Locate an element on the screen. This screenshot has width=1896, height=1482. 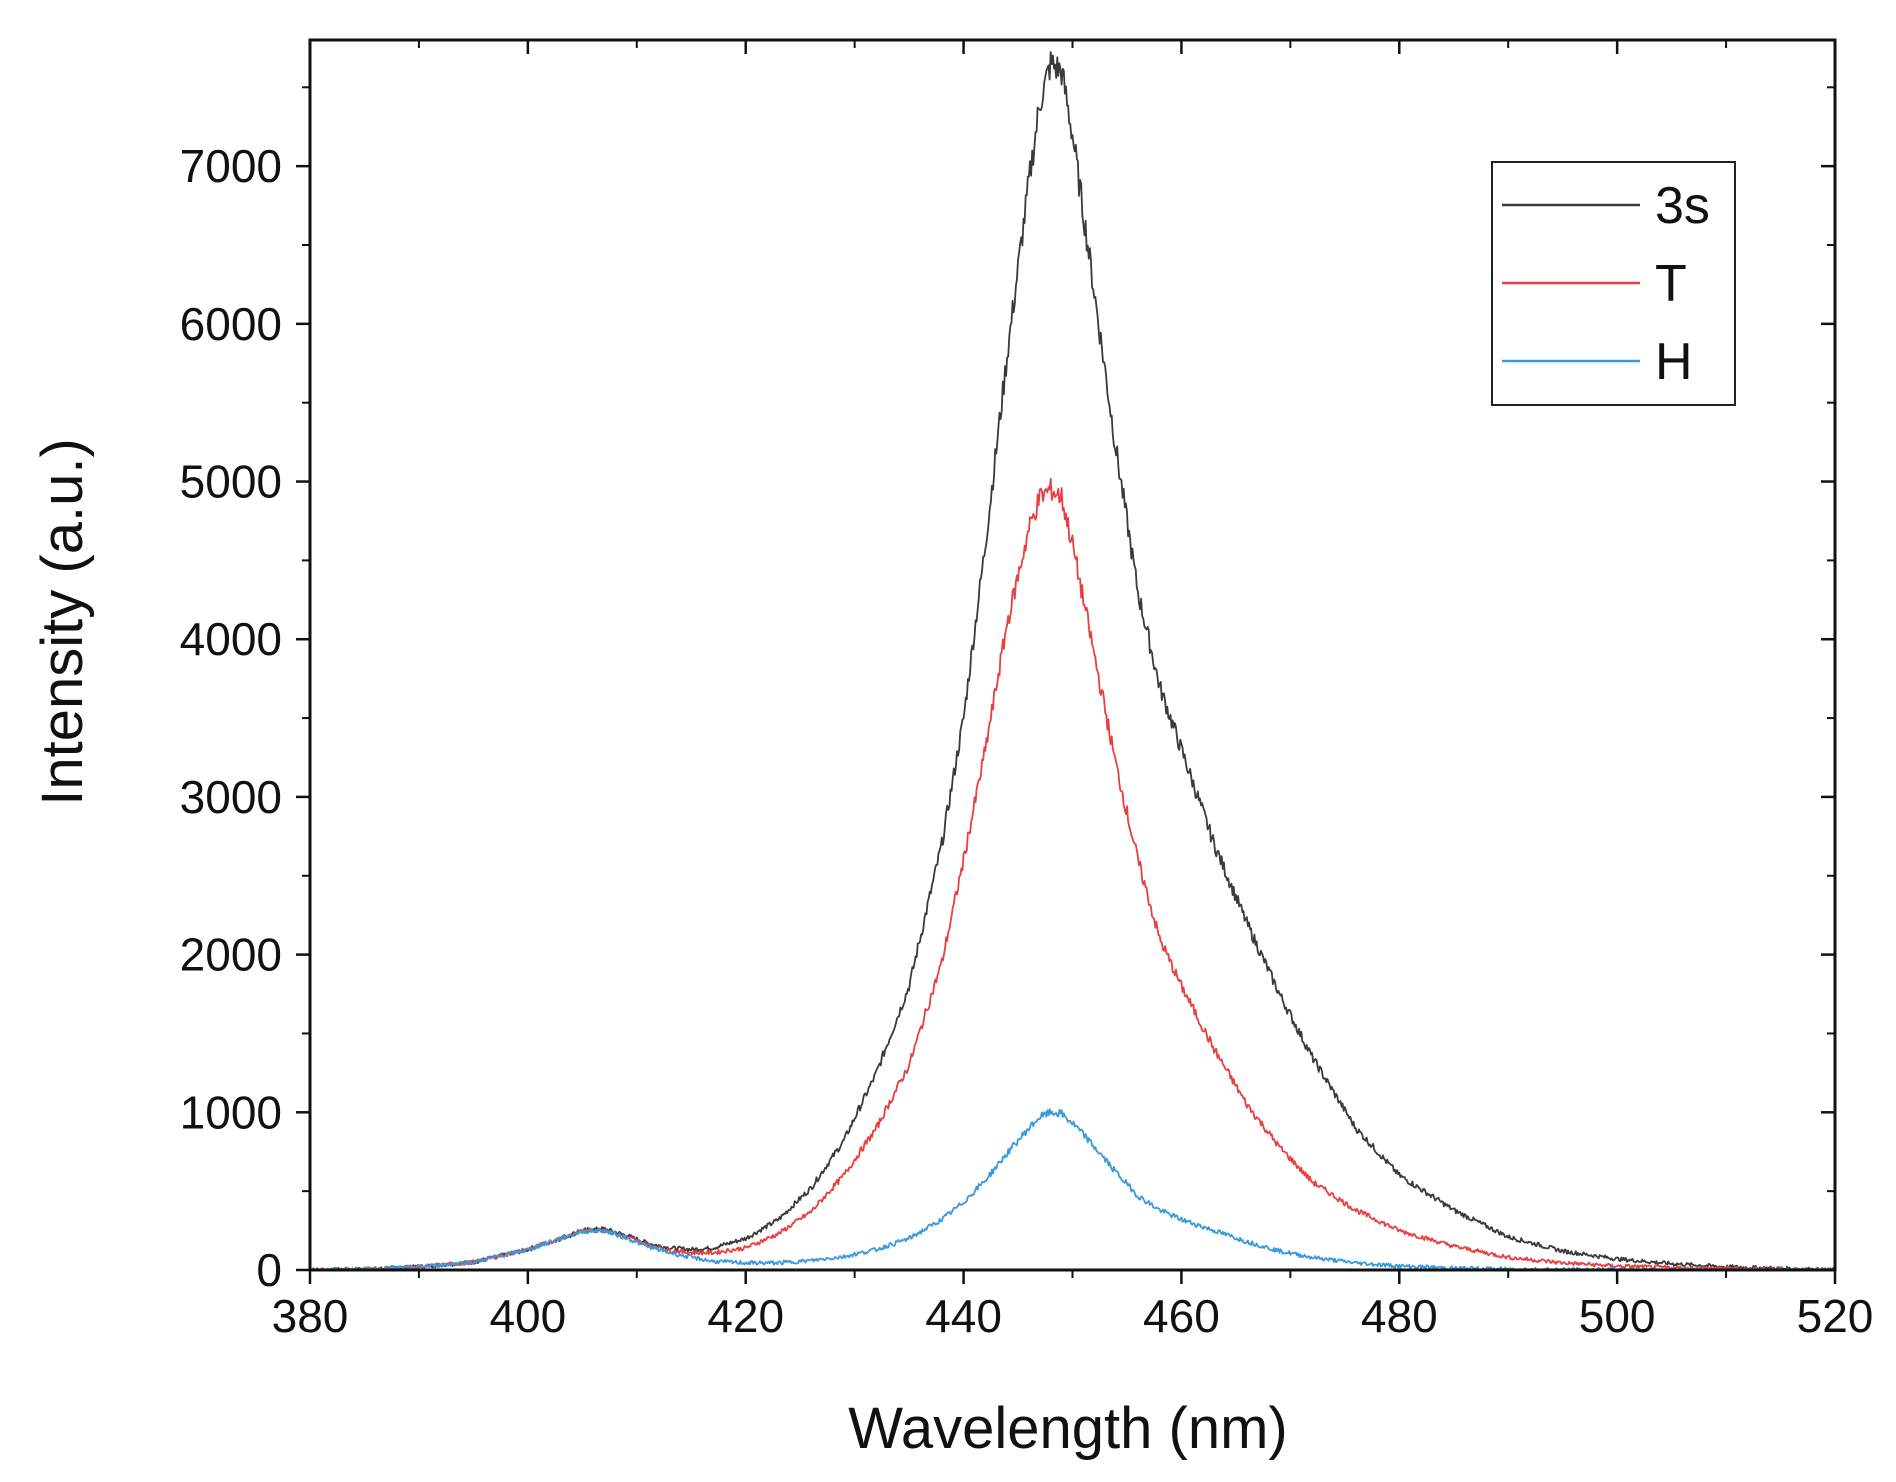
legend-label-t: T is located at coordinates (1671, 284).